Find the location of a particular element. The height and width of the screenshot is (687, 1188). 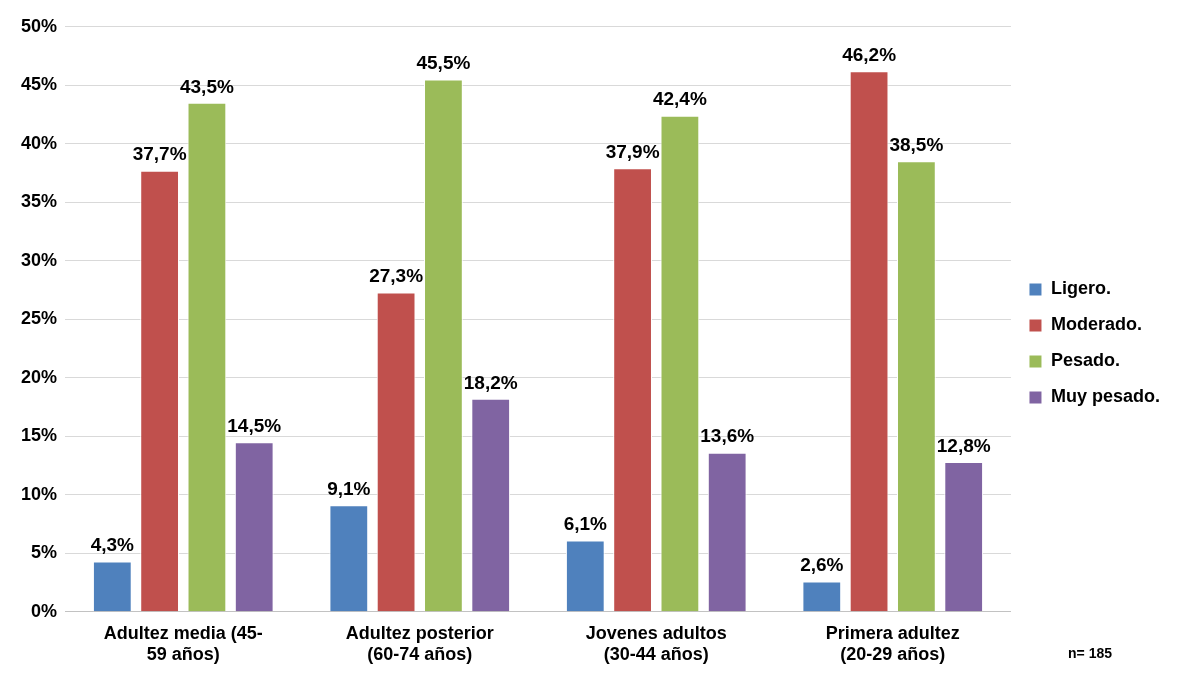

data-label: 9,1% is located at coordinates (349, 489).